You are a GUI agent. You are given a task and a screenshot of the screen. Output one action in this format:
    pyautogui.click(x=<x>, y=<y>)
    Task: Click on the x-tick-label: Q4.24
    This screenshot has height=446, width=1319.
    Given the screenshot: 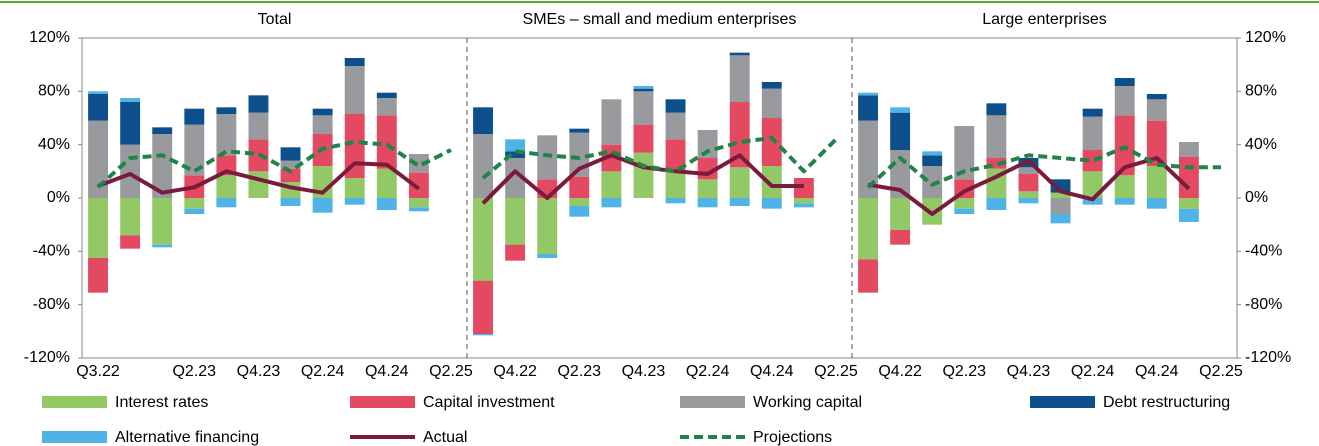 What is the action you would take?
    pyautogui.click(x=1157, y=371)
    